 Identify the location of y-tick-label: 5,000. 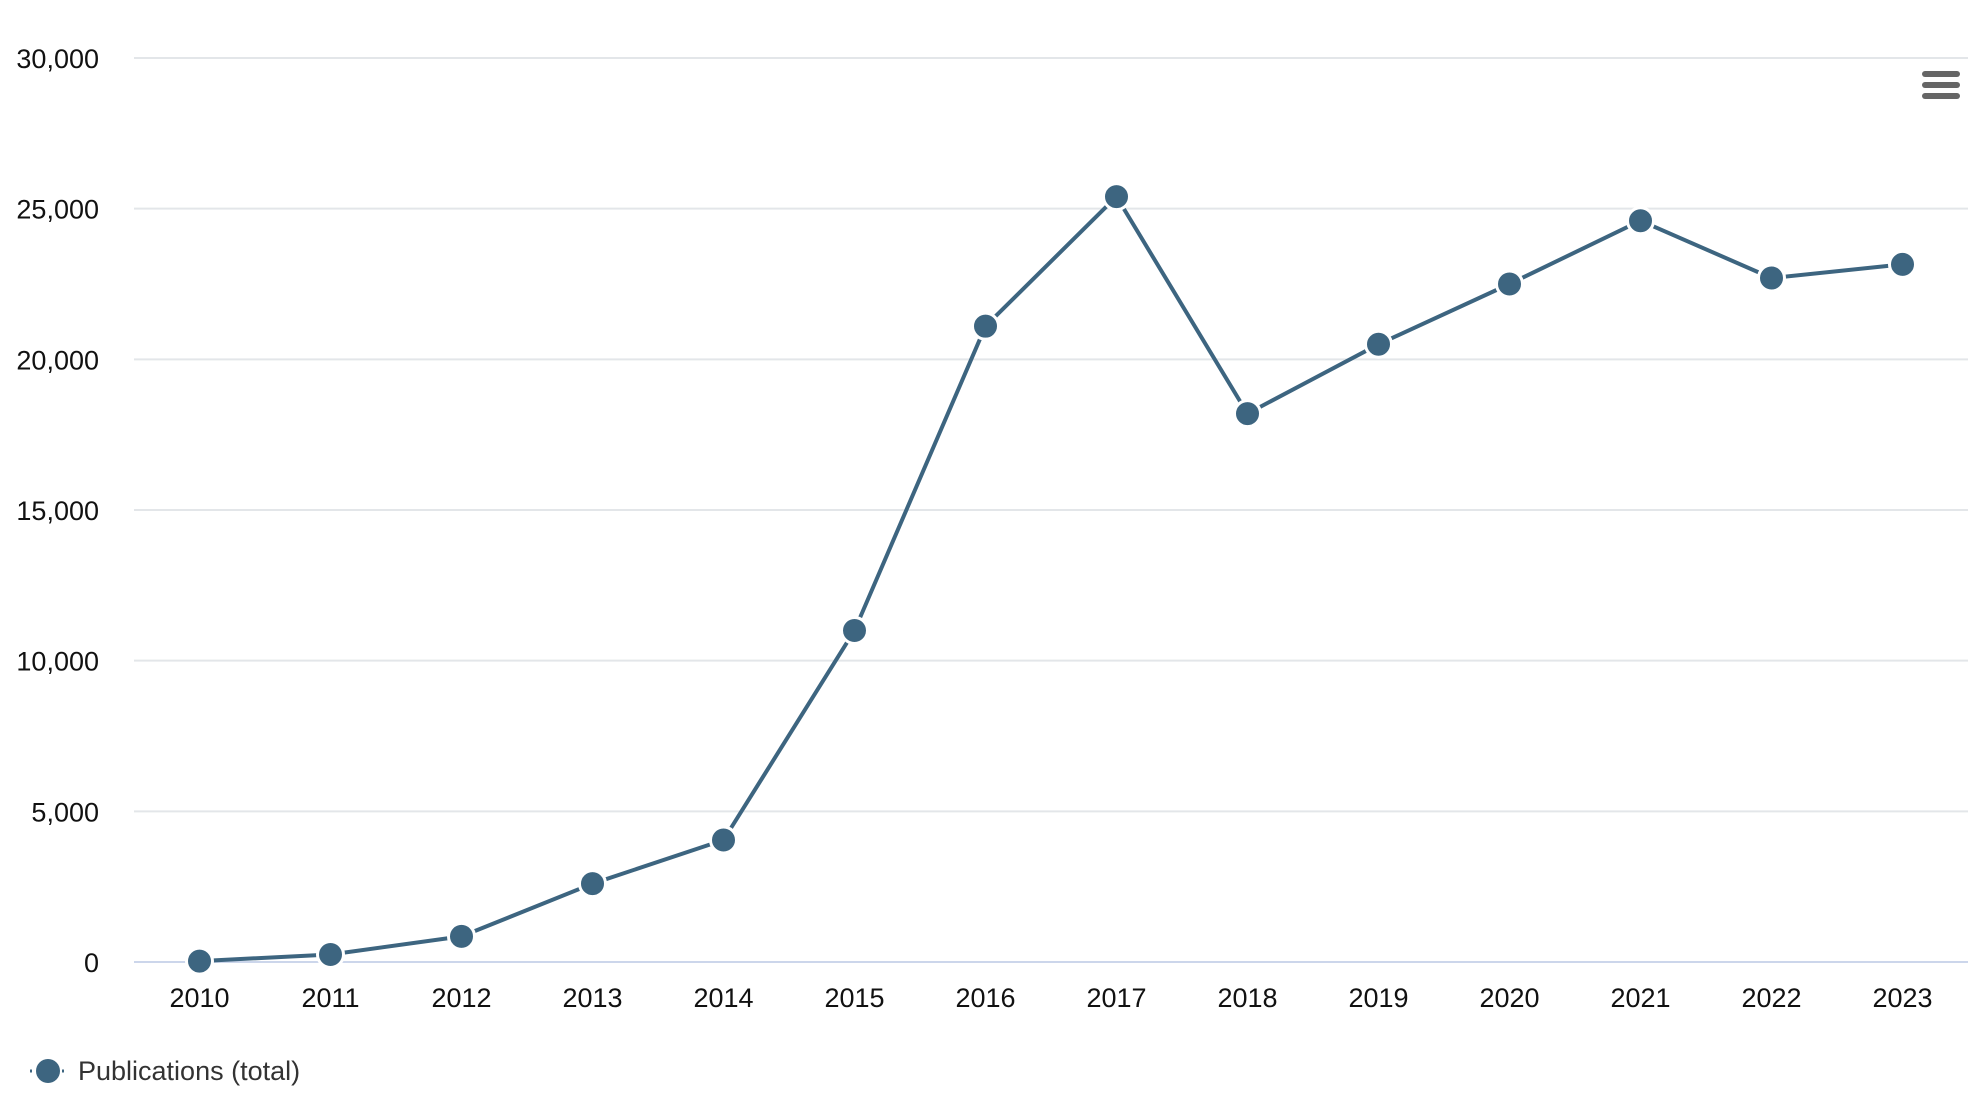
(65, 812).